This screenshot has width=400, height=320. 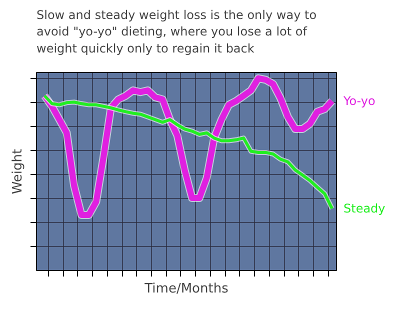 I want to click on chart-title: Slow and steady weight loss is the only way to avoid "yo-yo" dieting, where you lose a lot of weight quickly only to regain it back, so click(x=176, y=32).